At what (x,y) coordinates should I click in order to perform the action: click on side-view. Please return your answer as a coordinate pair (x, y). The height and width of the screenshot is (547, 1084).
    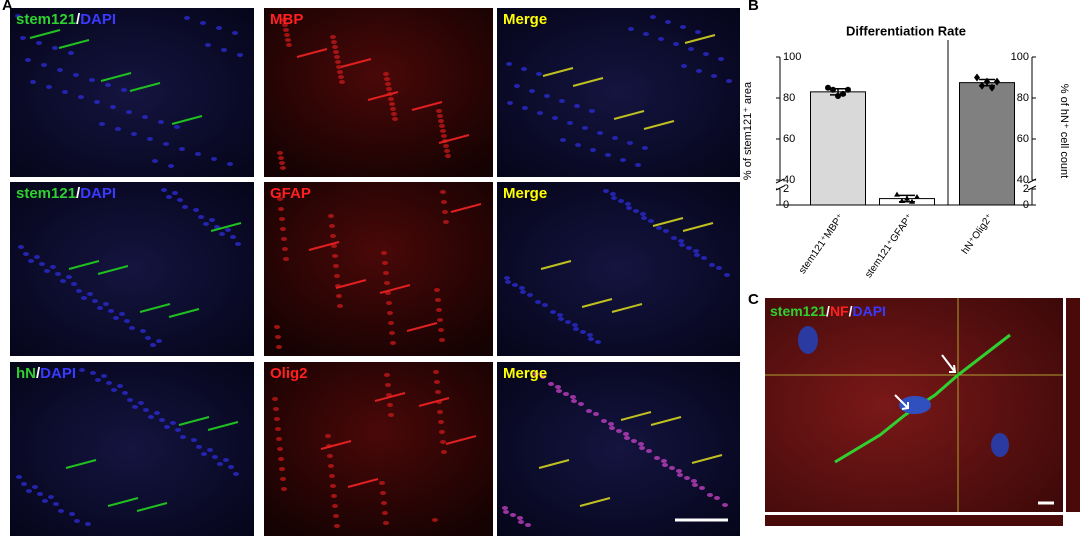
    Looking at the image, I should click on (914, 520).